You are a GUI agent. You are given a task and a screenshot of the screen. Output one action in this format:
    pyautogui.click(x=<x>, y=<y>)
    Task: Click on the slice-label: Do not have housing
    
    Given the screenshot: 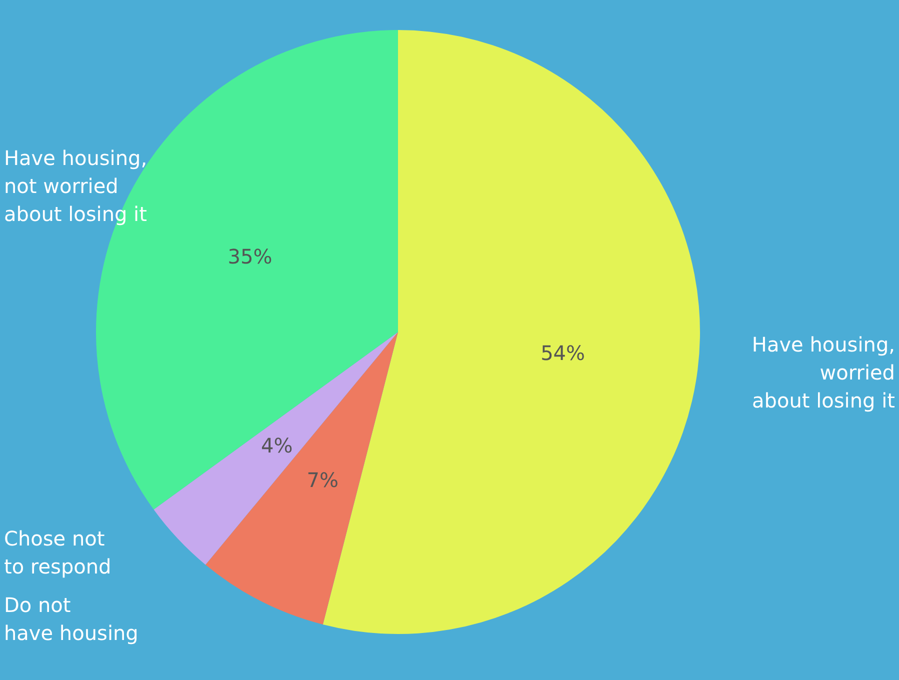 What is the action you would take?
    pyautogui.click(x=71, y=618)
    